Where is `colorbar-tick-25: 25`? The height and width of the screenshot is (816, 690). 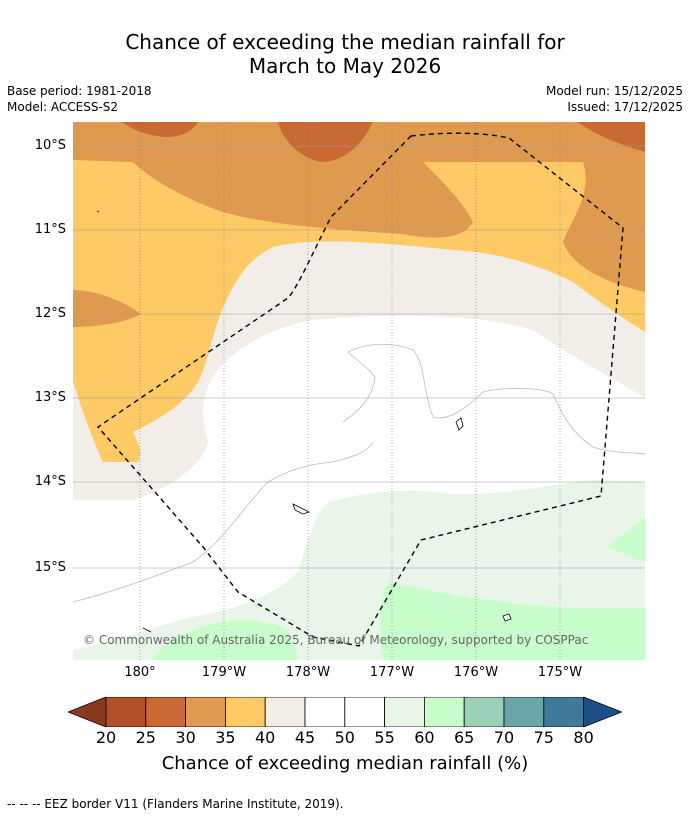
colorbar-tick-25: 25 is located at coordinates (145, 737).